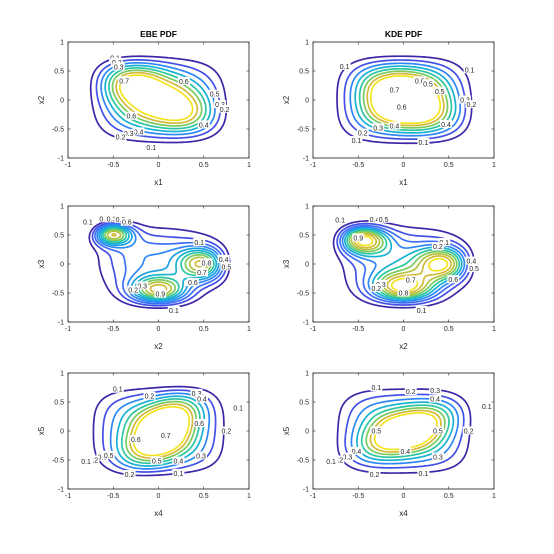  What do you see at coordinates (159, 264) in the screenshot?
I see `contour-lines` at bounding box center [159, 264].